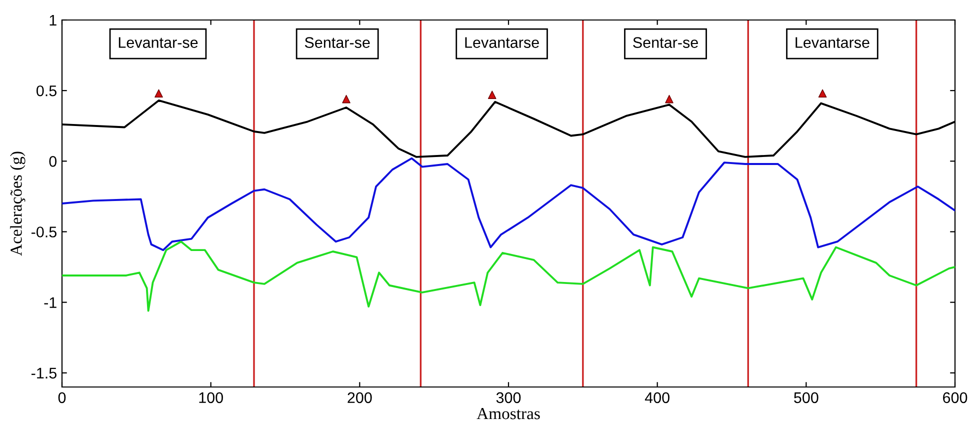  Describe the element at coordinates (806, 398) in the screenshot. I see `x-tick-label: 500` at that location.